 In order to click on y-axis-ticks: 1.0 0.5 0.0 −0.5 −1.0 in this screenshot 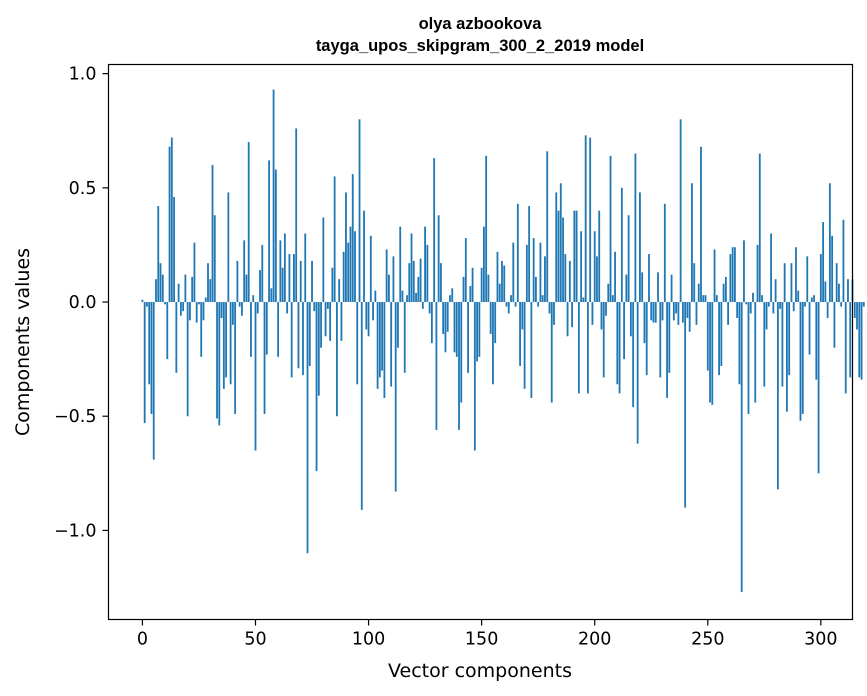, I will do `click(81, 303)`.